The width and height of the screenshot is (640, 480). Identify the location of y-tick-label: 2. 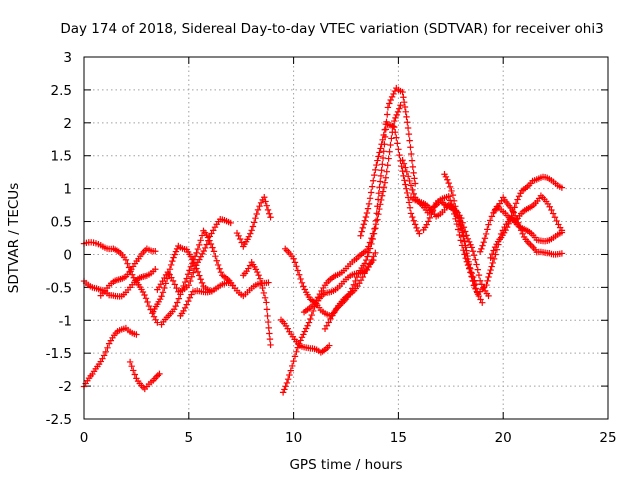
(67, 124).